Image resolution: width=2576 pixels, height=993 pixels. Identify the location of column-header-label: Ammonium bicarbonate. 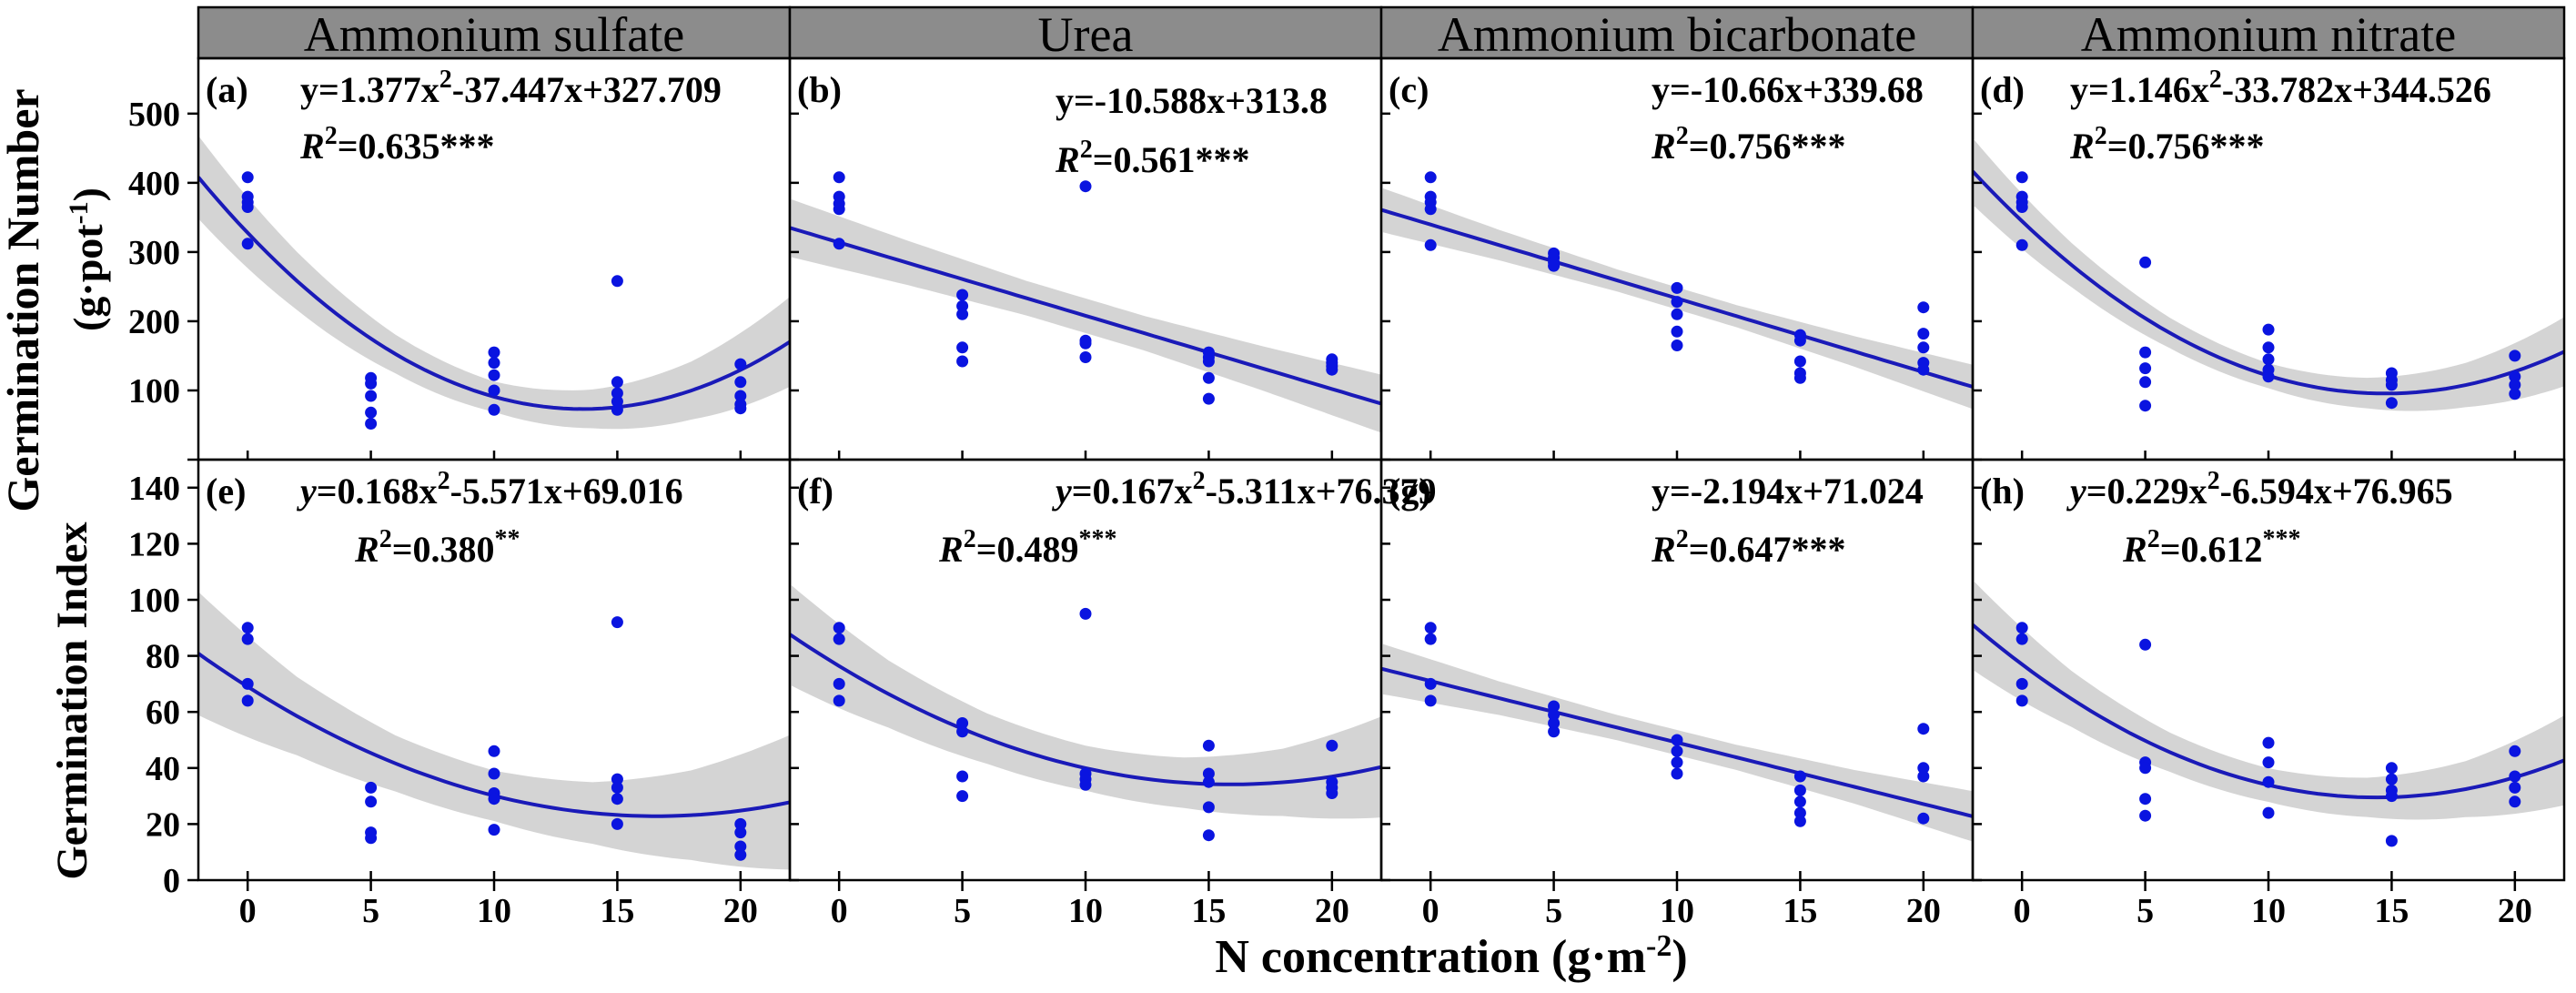
(1677, 34).